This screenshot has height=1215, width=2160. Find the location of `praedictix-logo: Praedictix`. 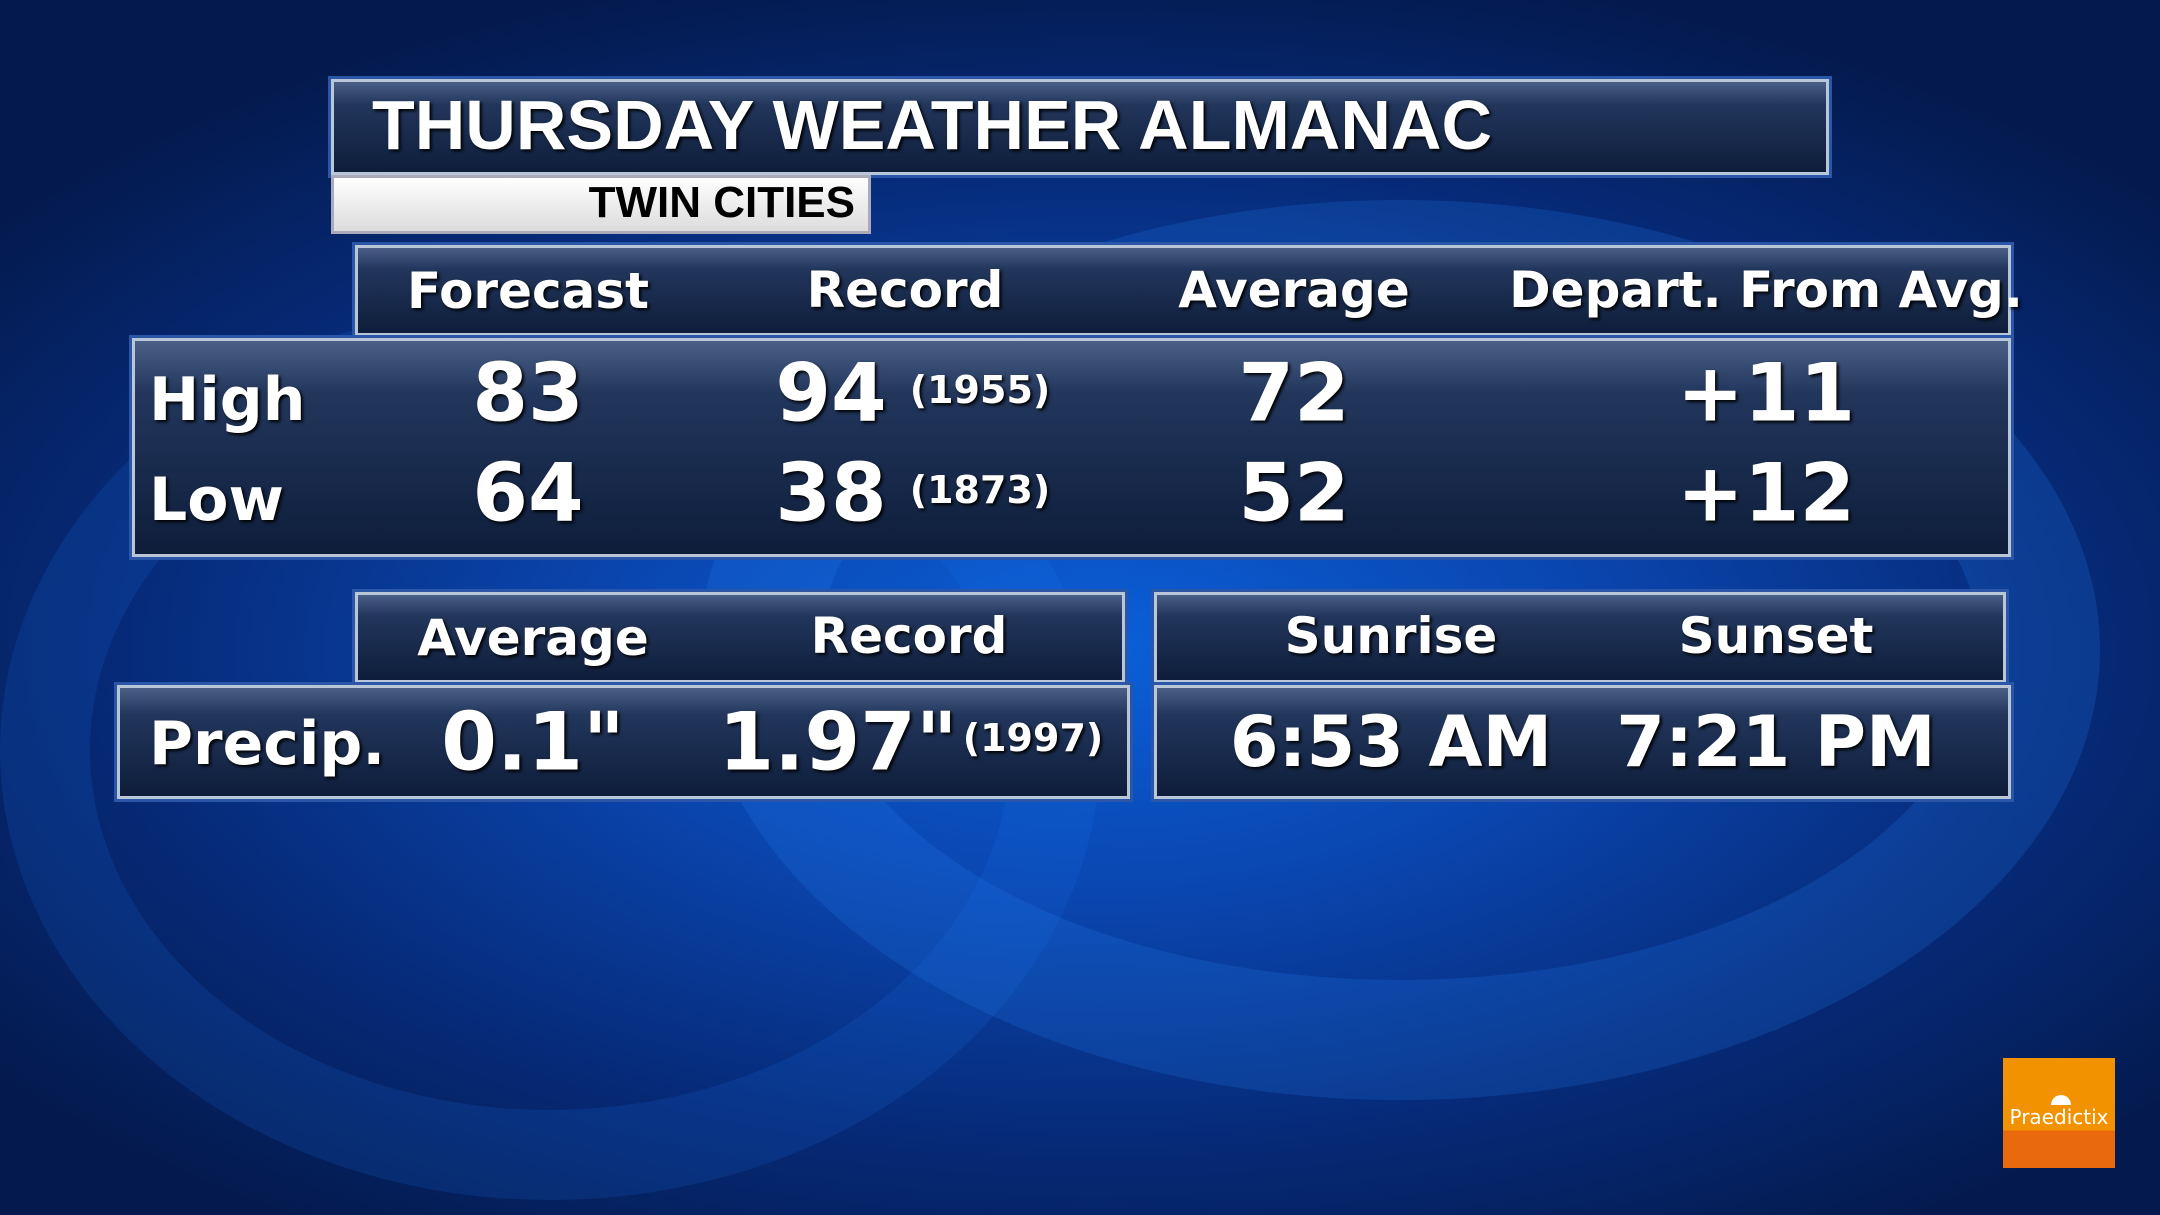

praedictix-logo: Praedictix is located at coordinates (2059, 1113).